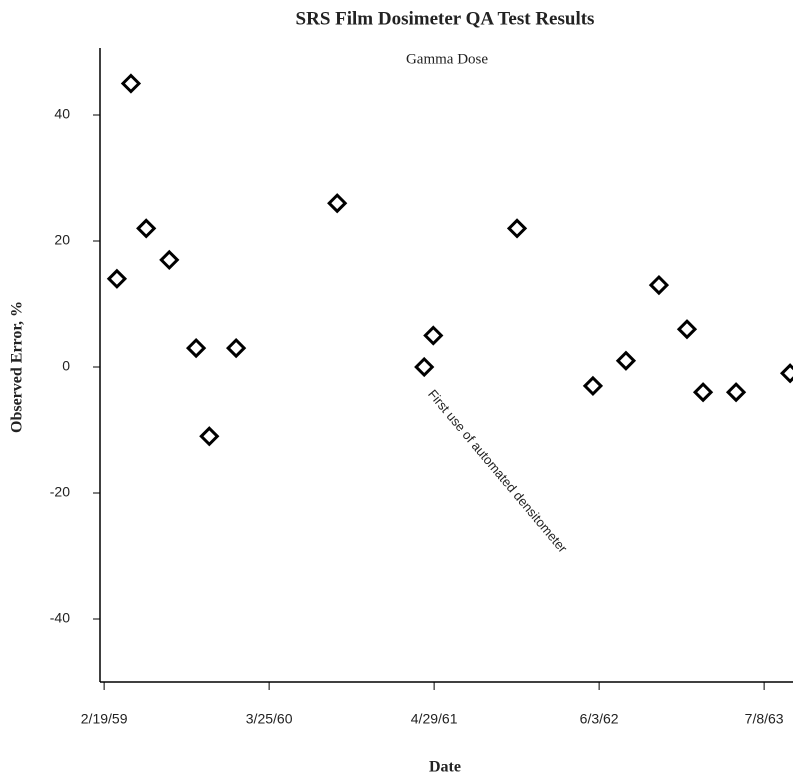 The image size is (793, 777). Describe the element at coordinates (498, 471) in the screenshot. I see `annotation: First use of automated densitometer` at that location.